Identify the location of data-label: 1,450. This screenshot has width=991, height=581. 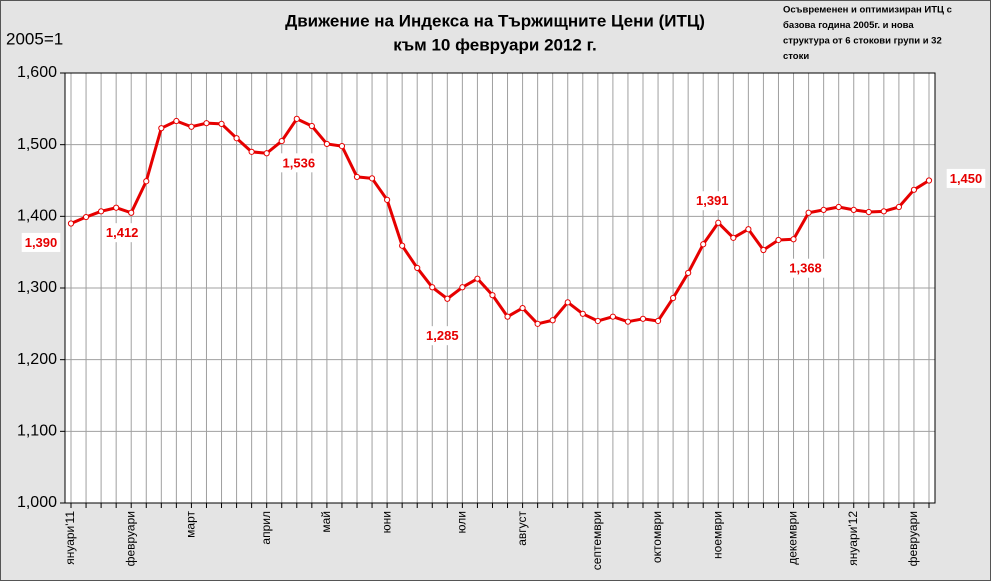
(966, 178).